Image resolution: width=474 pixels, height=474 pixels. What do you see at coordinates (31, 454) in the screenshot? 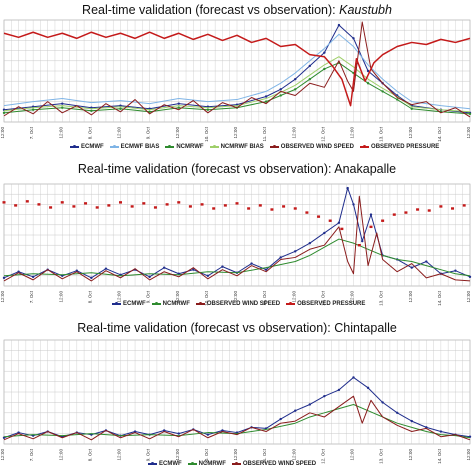
I see `x-tick-label: 7. Oct` at bounding box center [31, 454].